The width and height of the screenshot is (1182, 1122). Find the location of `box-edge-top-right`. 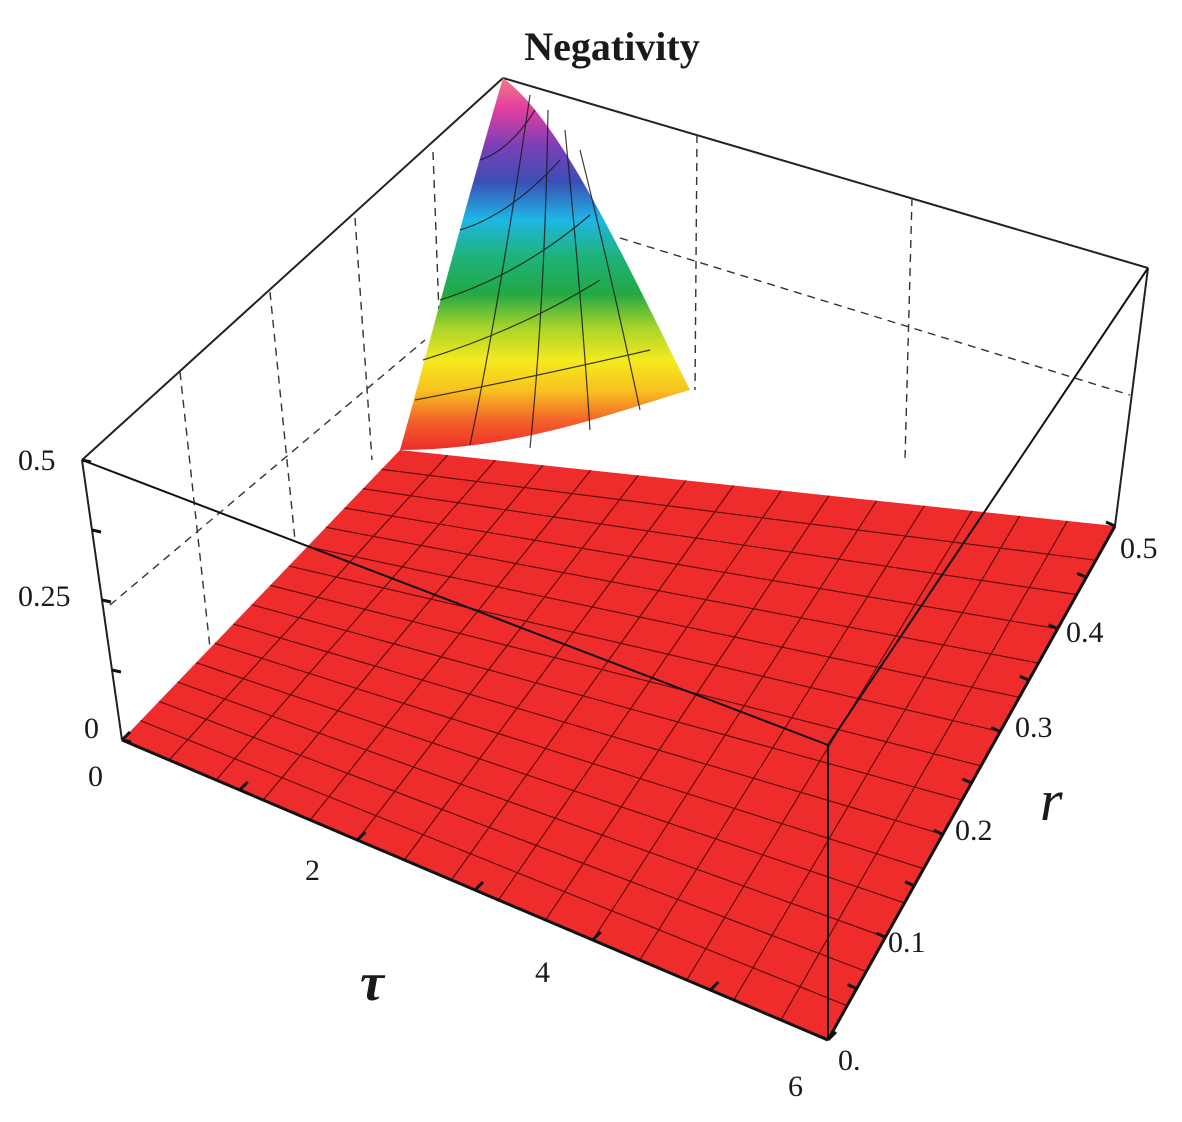

box-edge-top-right is located at coordinates (988, 506).